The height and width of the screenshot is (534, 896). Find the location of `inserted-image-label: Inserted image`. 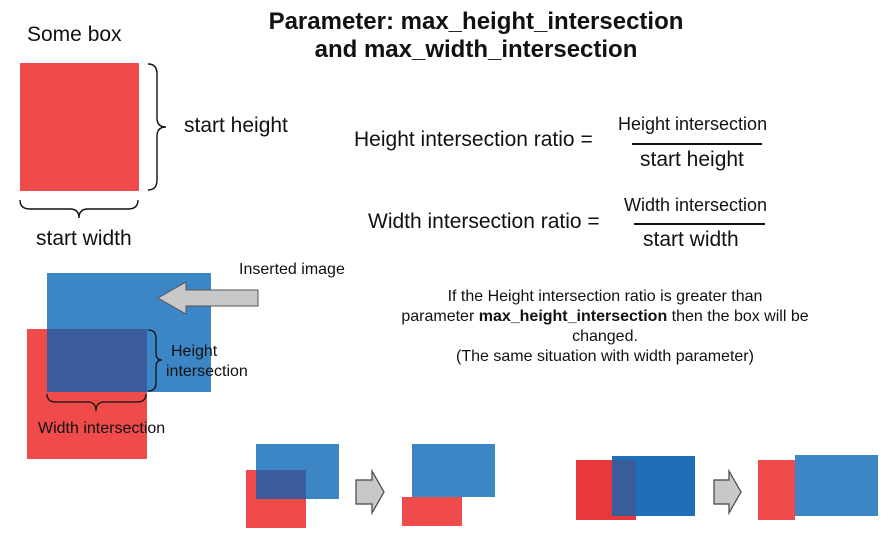

inserted-image-label: Inserted image is located at coordinates (292, 269).